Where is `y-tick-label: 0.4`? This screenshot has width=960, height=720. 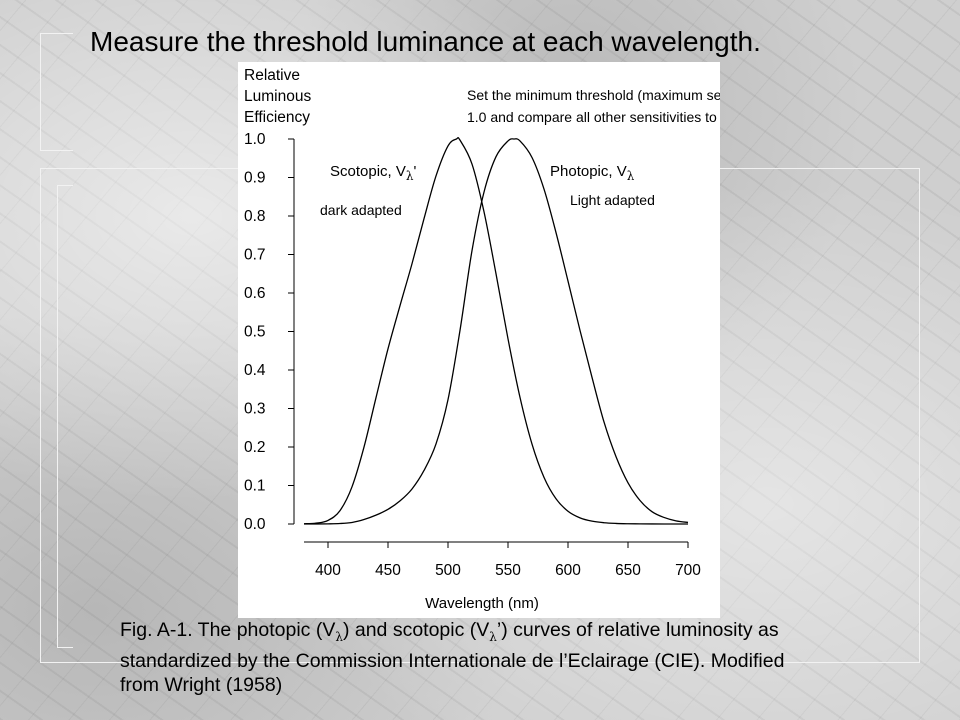 y-tick-label: 0.4 is located at coordinates (255, 370).